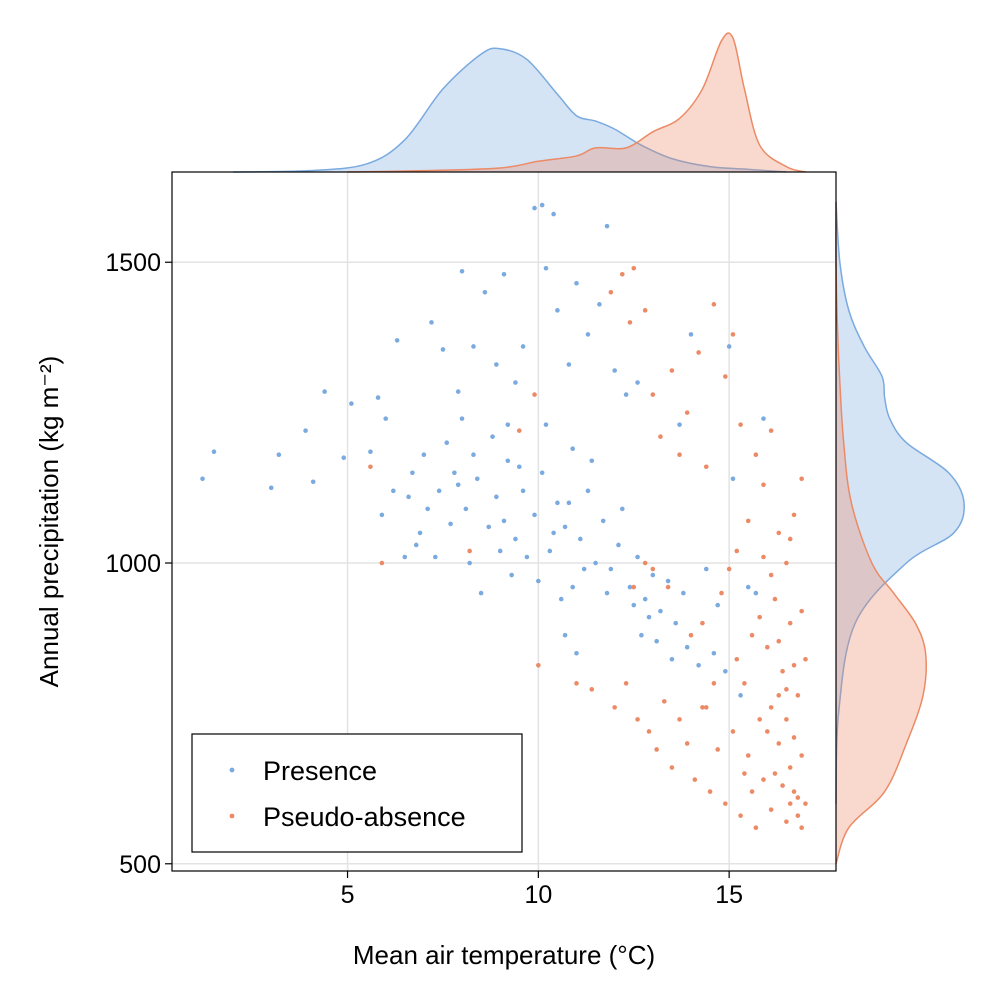  I want to click on legend-marker-pseudo-absence, so click(232, 816).